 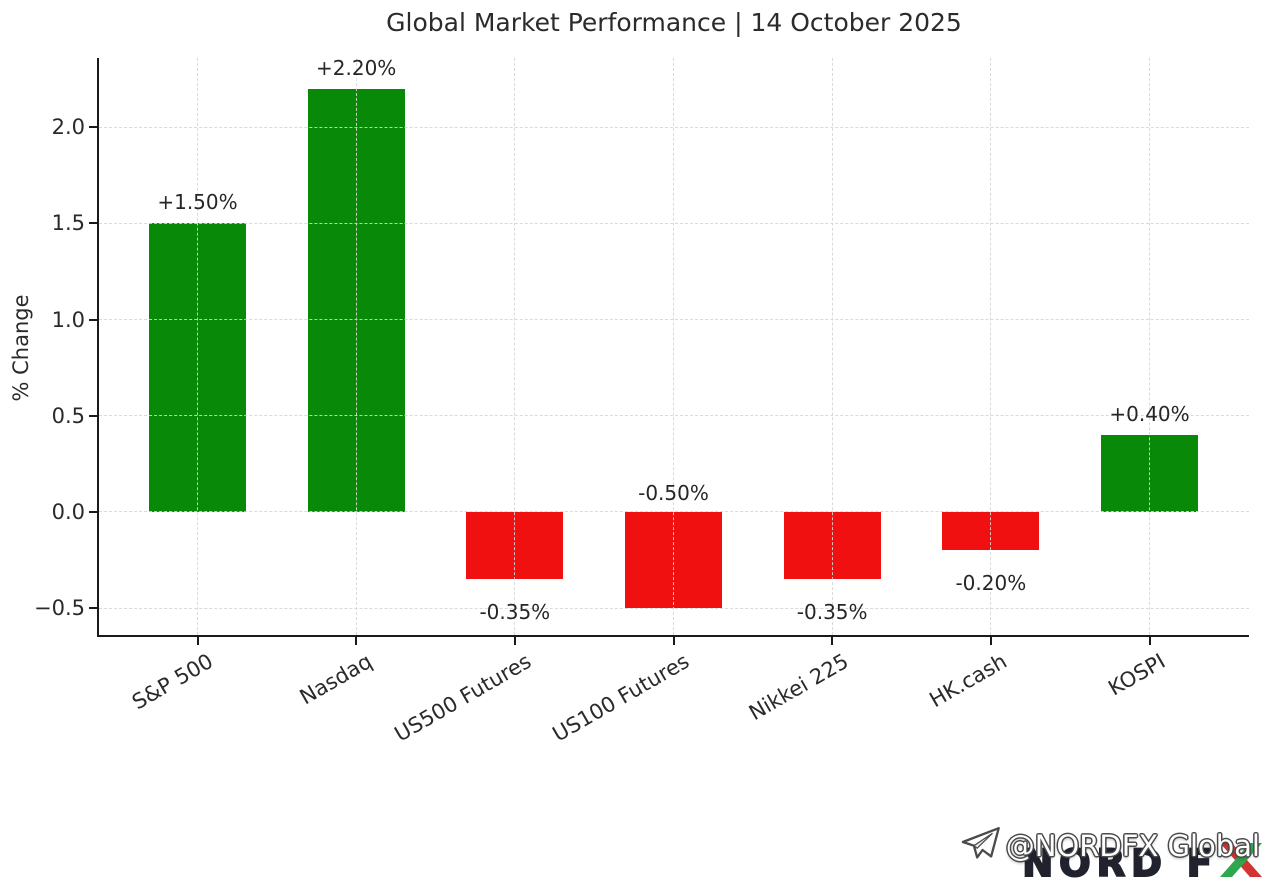 I want to click on y-axis-line, so click(x=98, y=347).